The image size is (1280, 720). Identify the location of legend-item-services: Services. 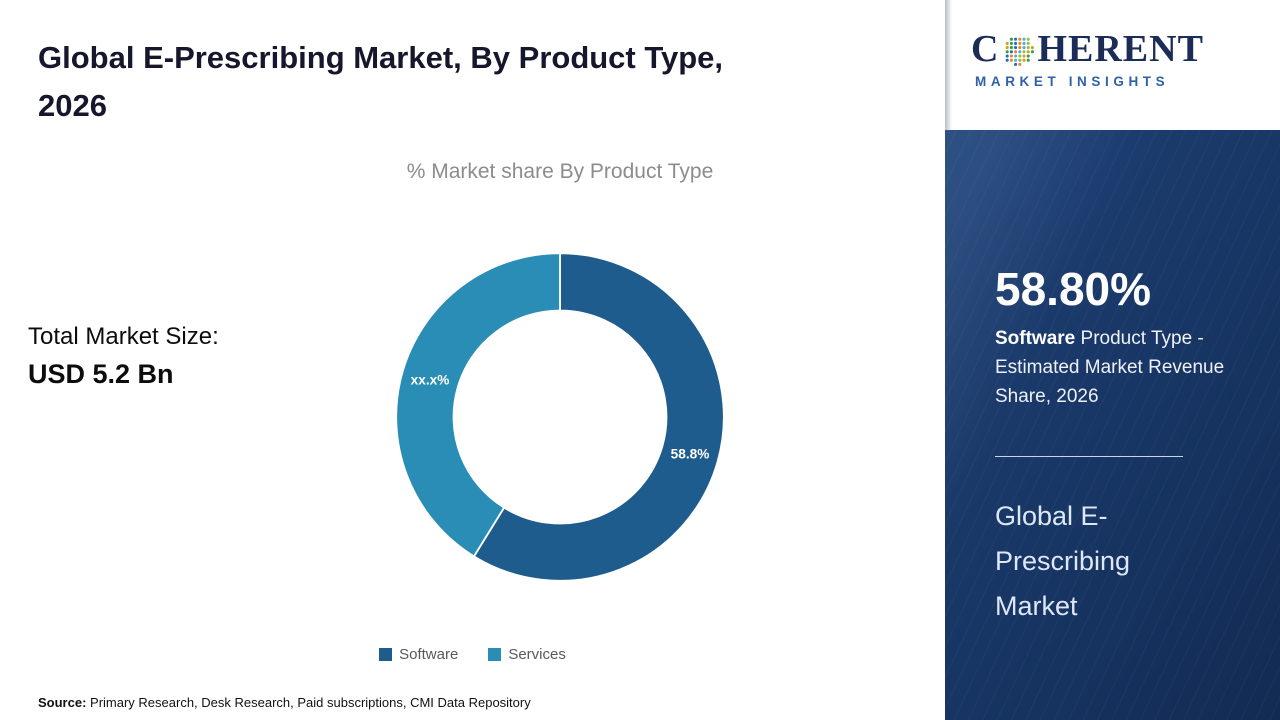
(527, 654).